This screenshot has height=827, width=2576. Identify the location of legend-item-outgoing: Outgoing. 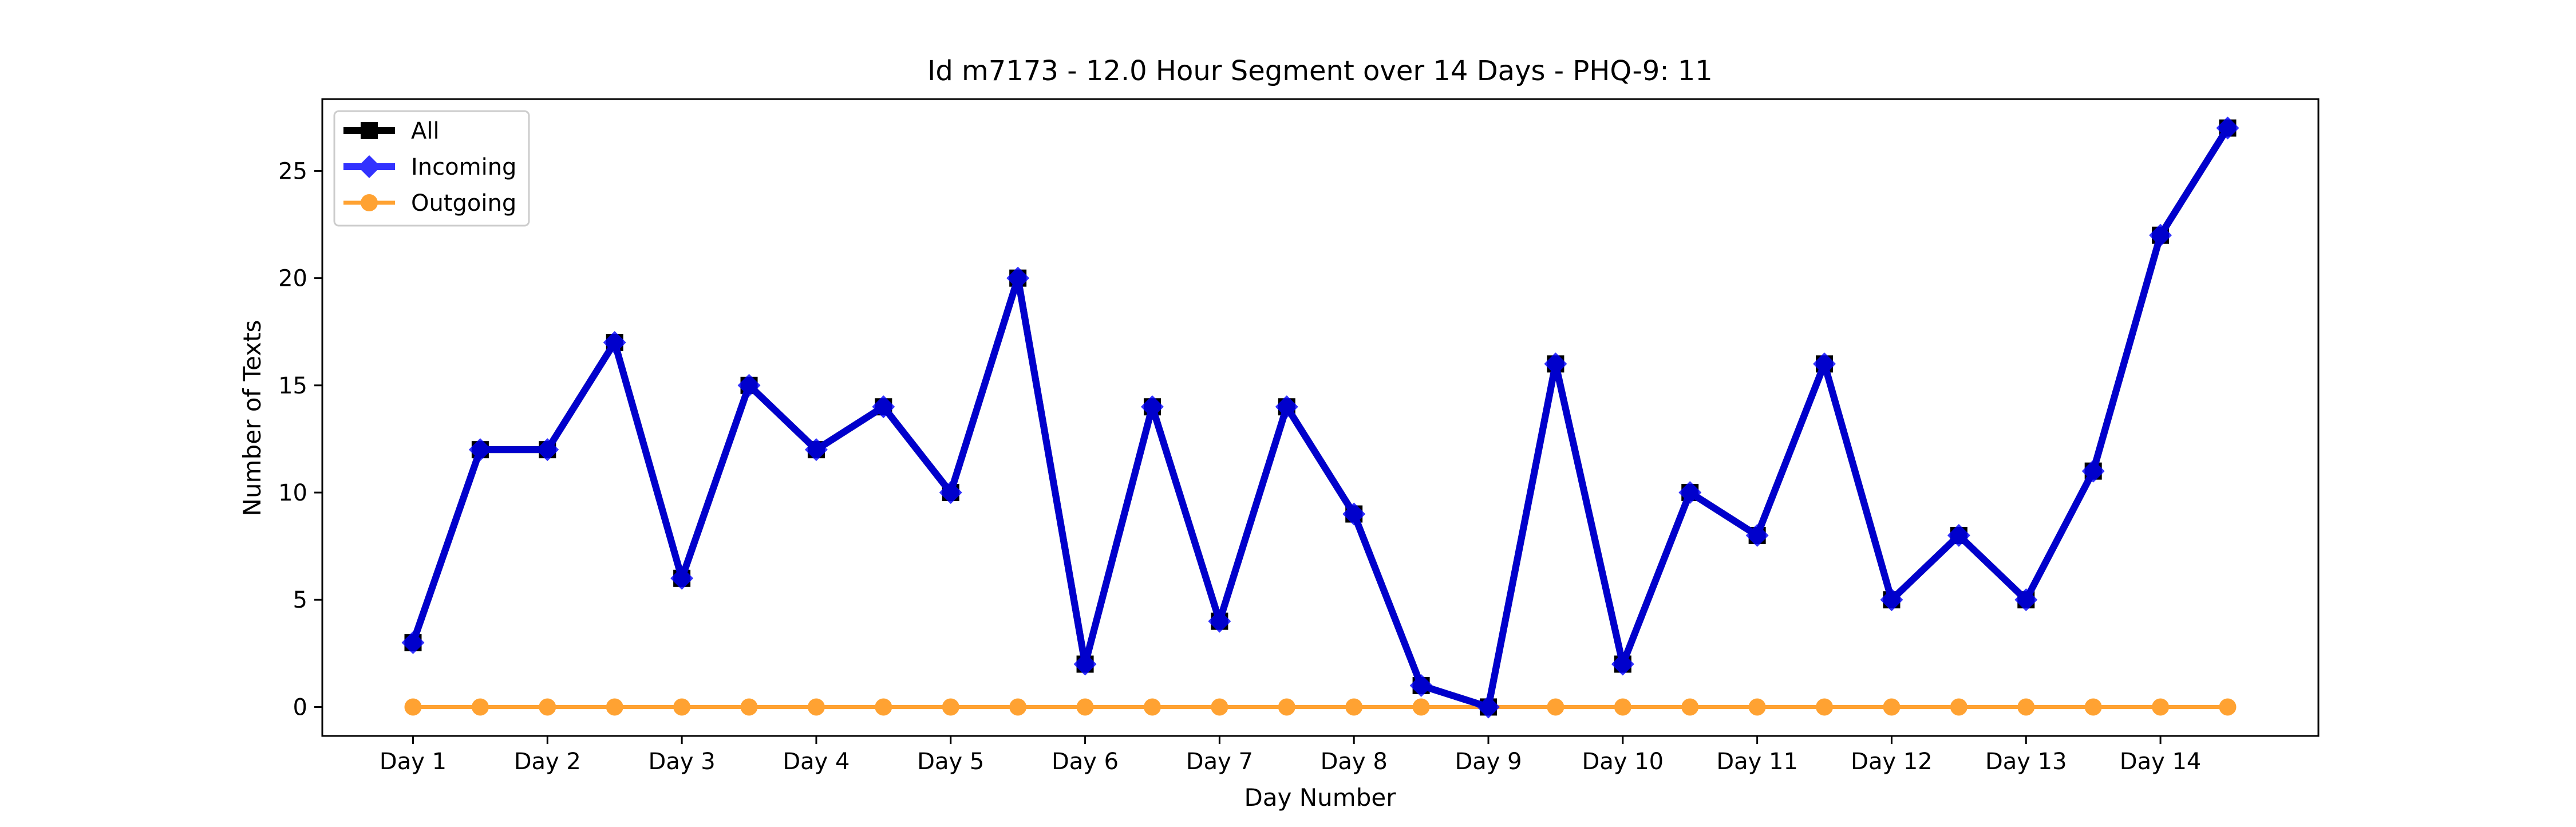
(429, 203).